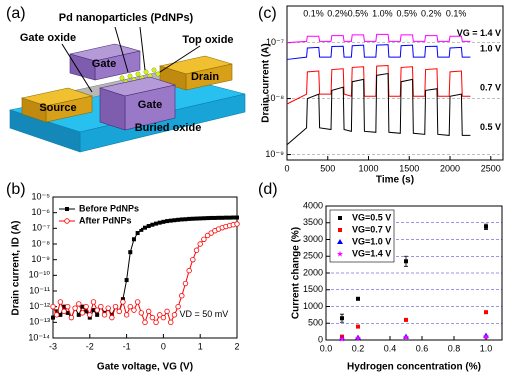 The height and width of the screenshot is (379, 509). Describe the element at coordinates (203, 314) in the screenshot. I see `annotation: VD = 50 mV` at that location.